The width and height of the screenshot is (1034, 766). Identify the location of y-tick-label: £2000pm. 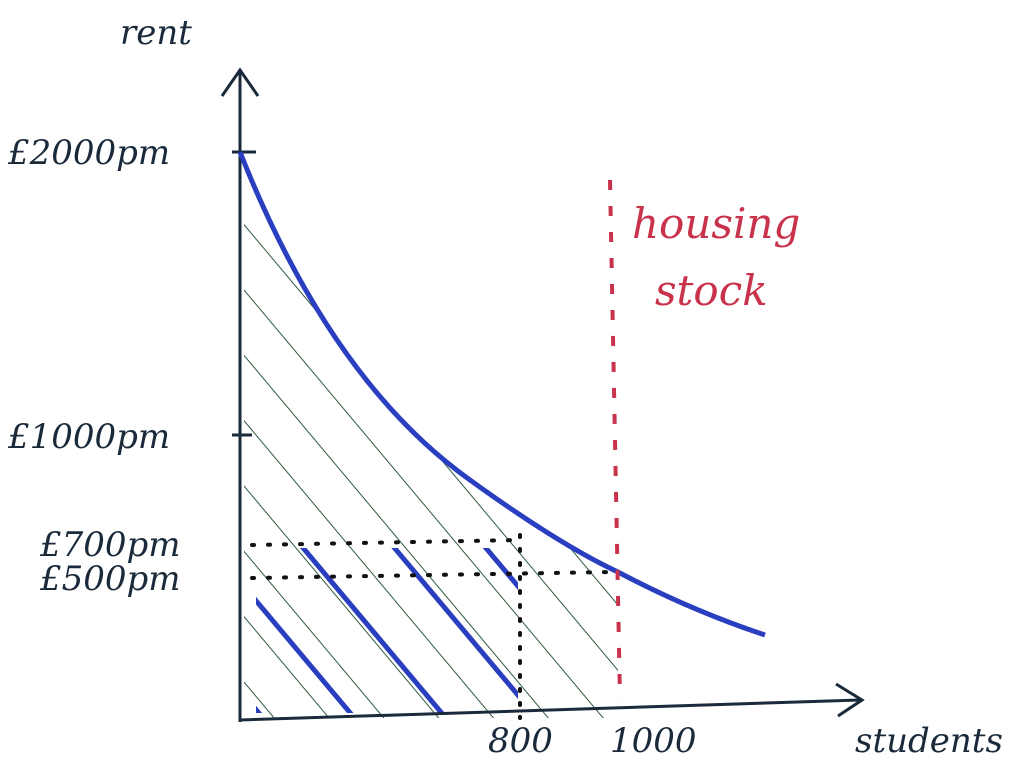
(88, 153).